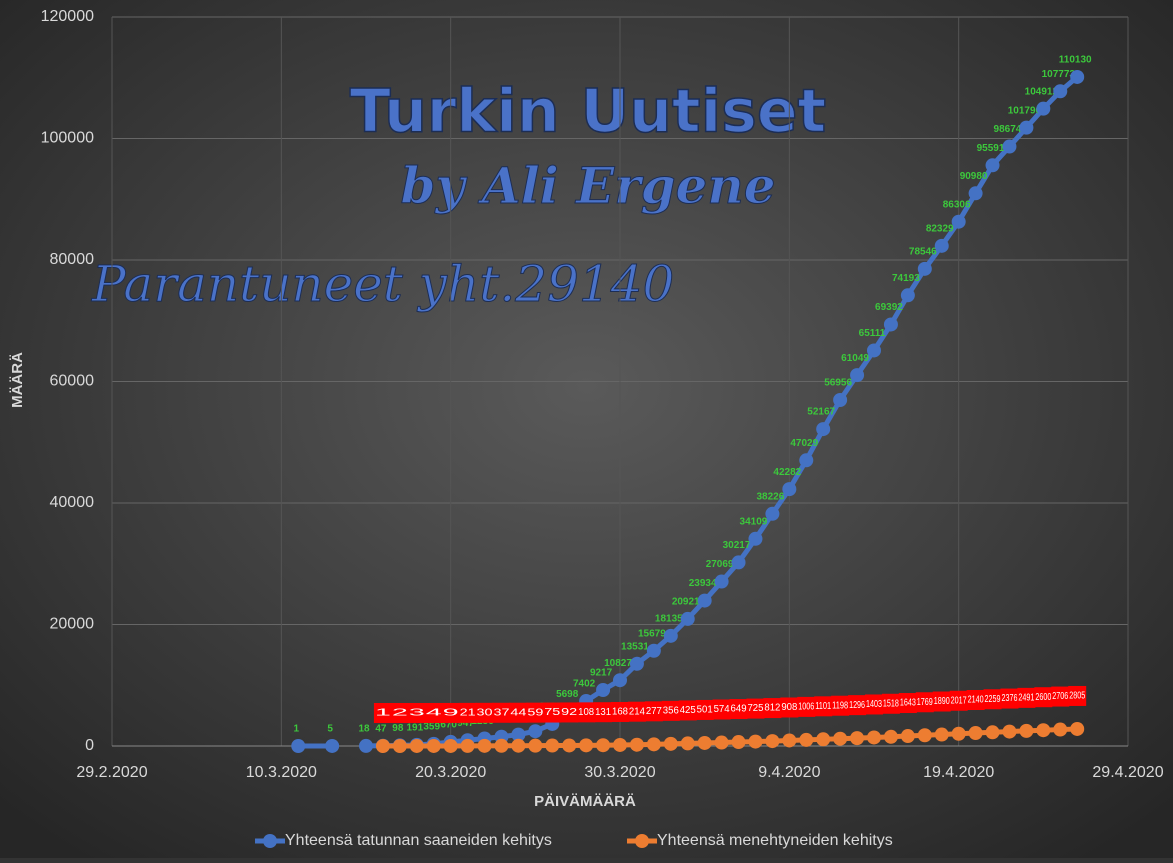 This screenshot has width=1173, height=863. What do you see at coordinates (840, 705) in the screenshot?
I see `data-label: 1198` at bounding box center [840, 705].